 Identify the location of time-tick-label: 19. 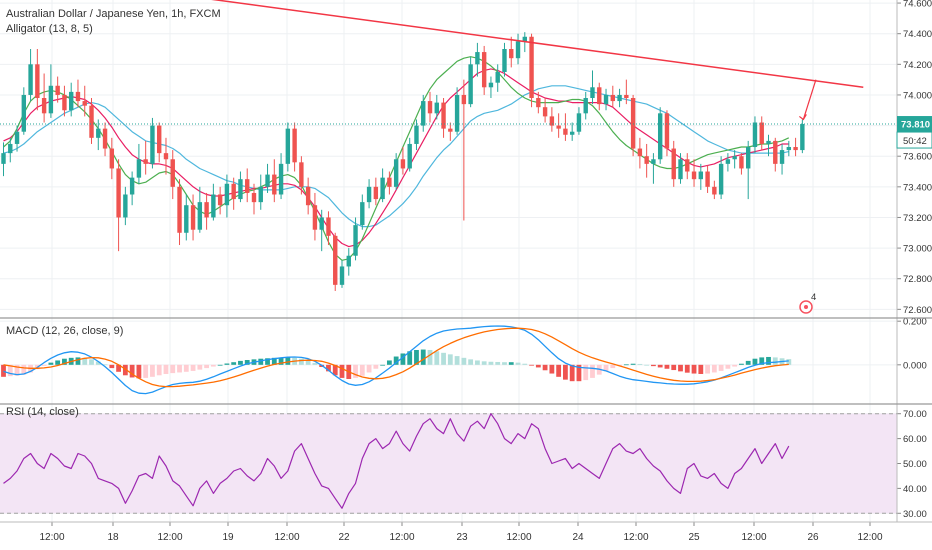
(228, 537).